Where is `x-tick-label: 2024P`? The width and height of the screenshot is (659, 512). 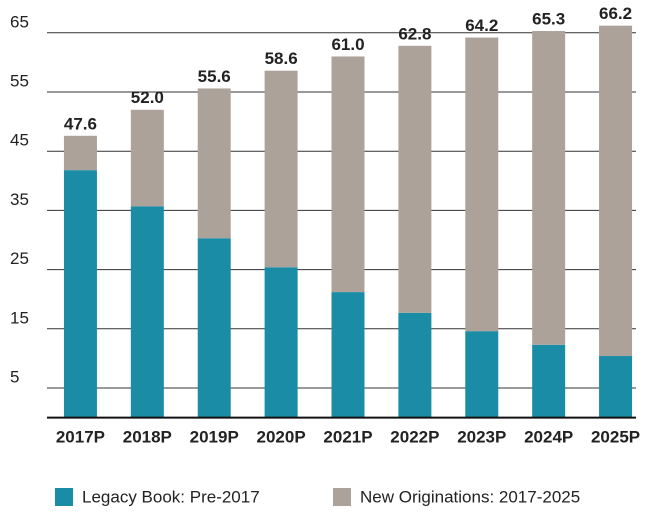
x-tick-label: 2024P is located at coordinates (548, 436).